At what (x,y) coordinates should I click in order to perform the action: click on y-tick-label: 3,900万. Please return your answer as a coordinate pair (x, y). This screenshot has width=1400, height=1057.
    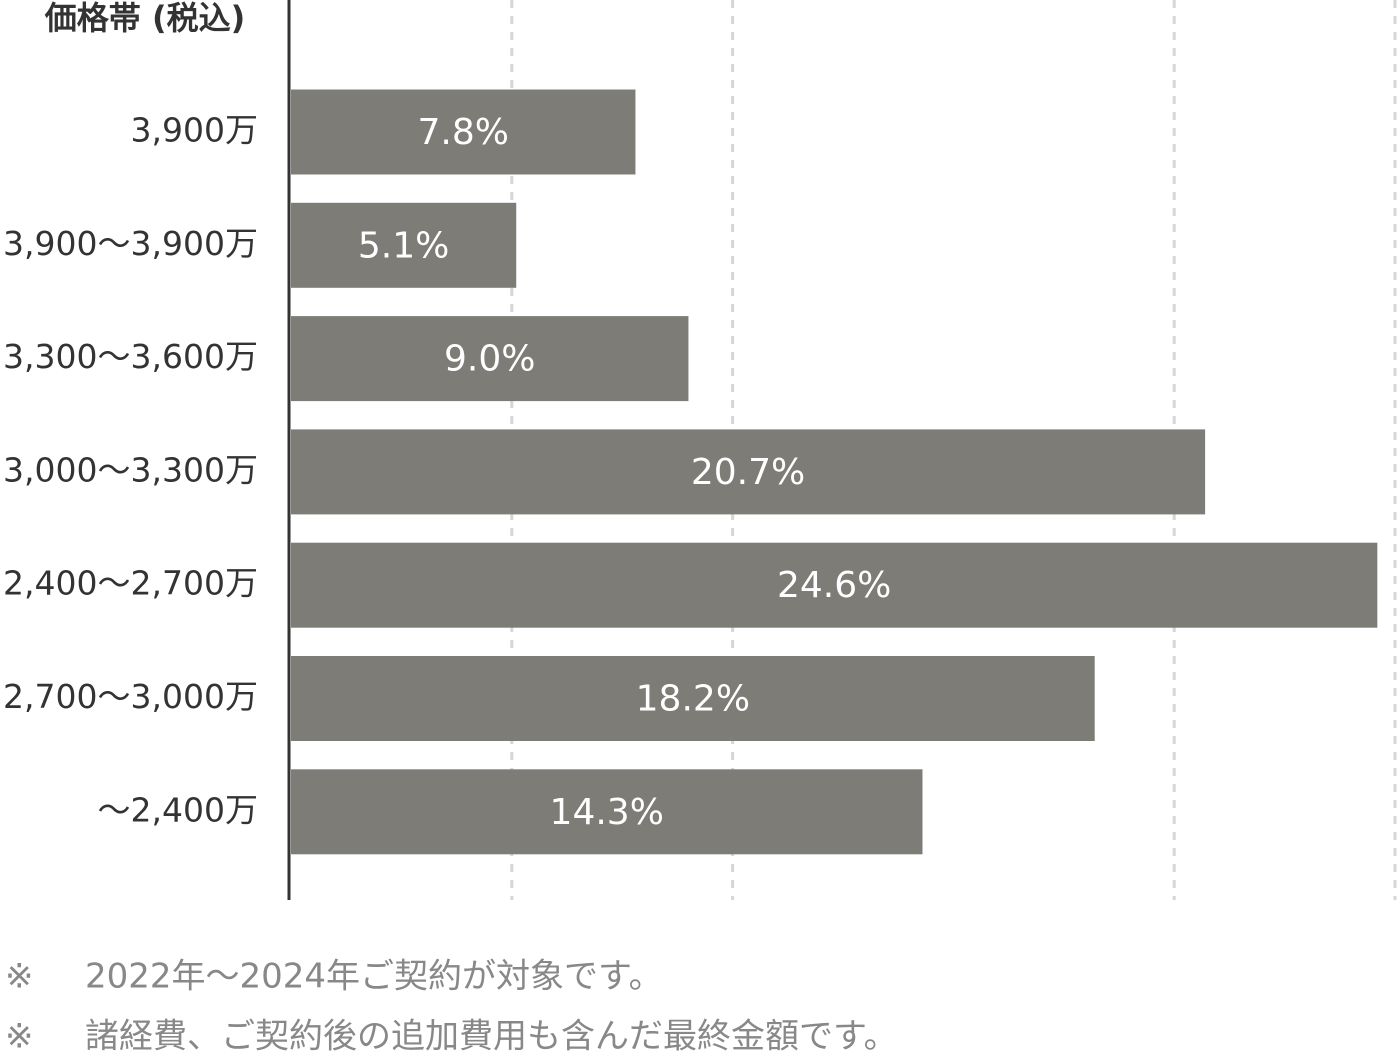
    Looking at the image, I should click on (194, 130).